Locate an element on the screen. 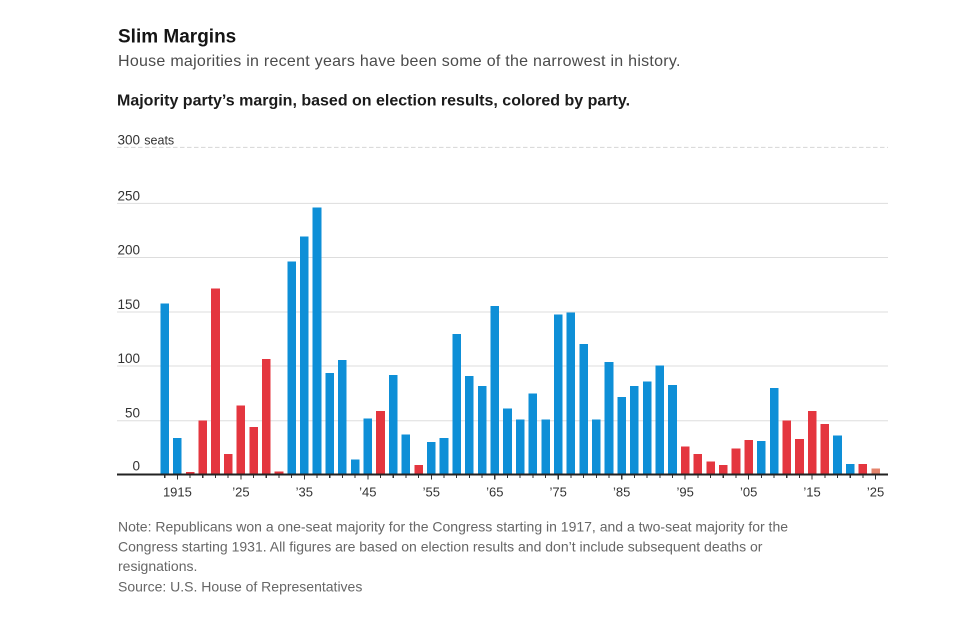 The width and height of the screenshot is (960, 628). svg-text: ’95 is located at coordinates (685, 491).